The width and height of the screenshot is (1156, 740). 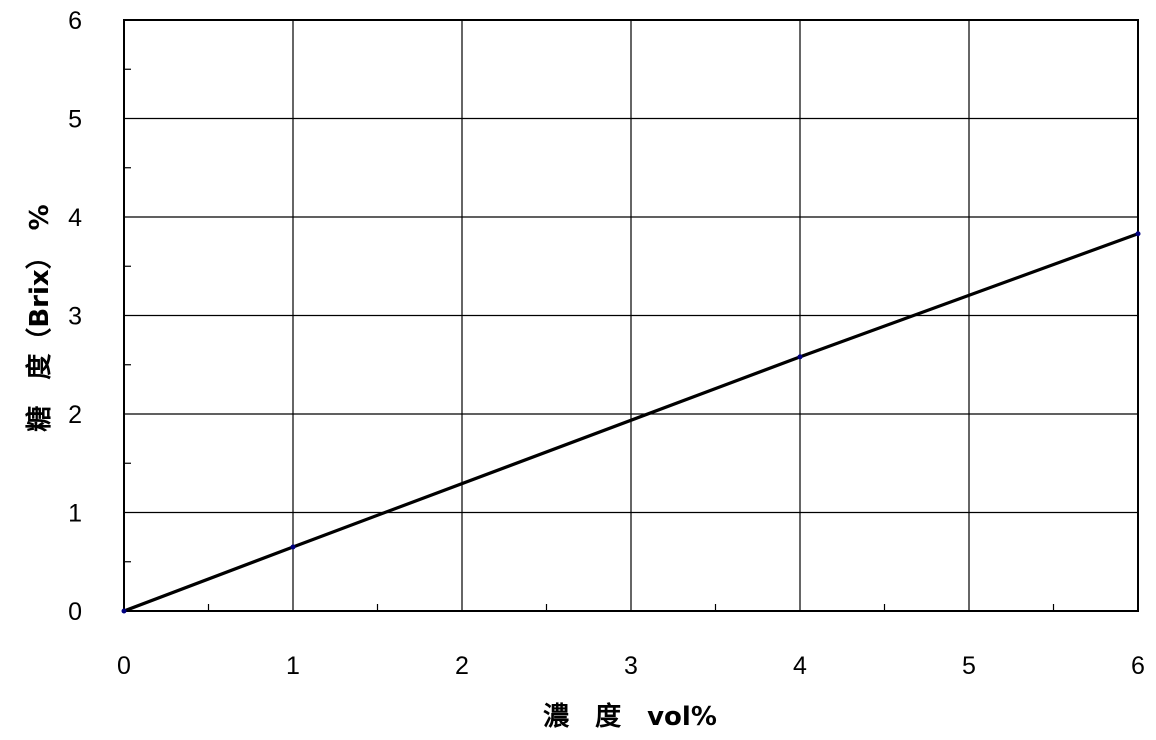 What do you see at coordinates (75, 218) in the screenshot?
I see `y-tick-label: 4` at bounding box center [75, 218].